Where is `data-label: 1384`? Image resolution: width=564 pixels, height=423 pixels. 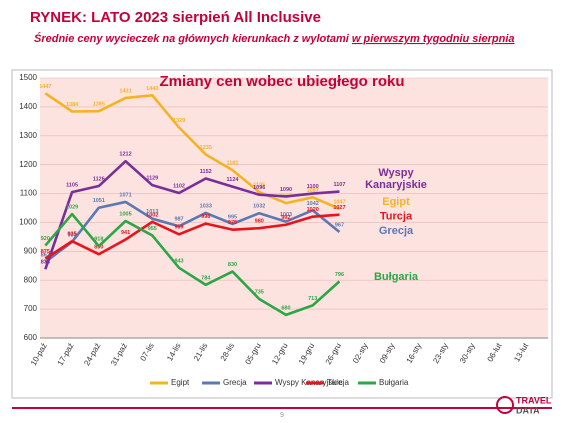
data-label: 1384 is located at coordinates (72, 105).